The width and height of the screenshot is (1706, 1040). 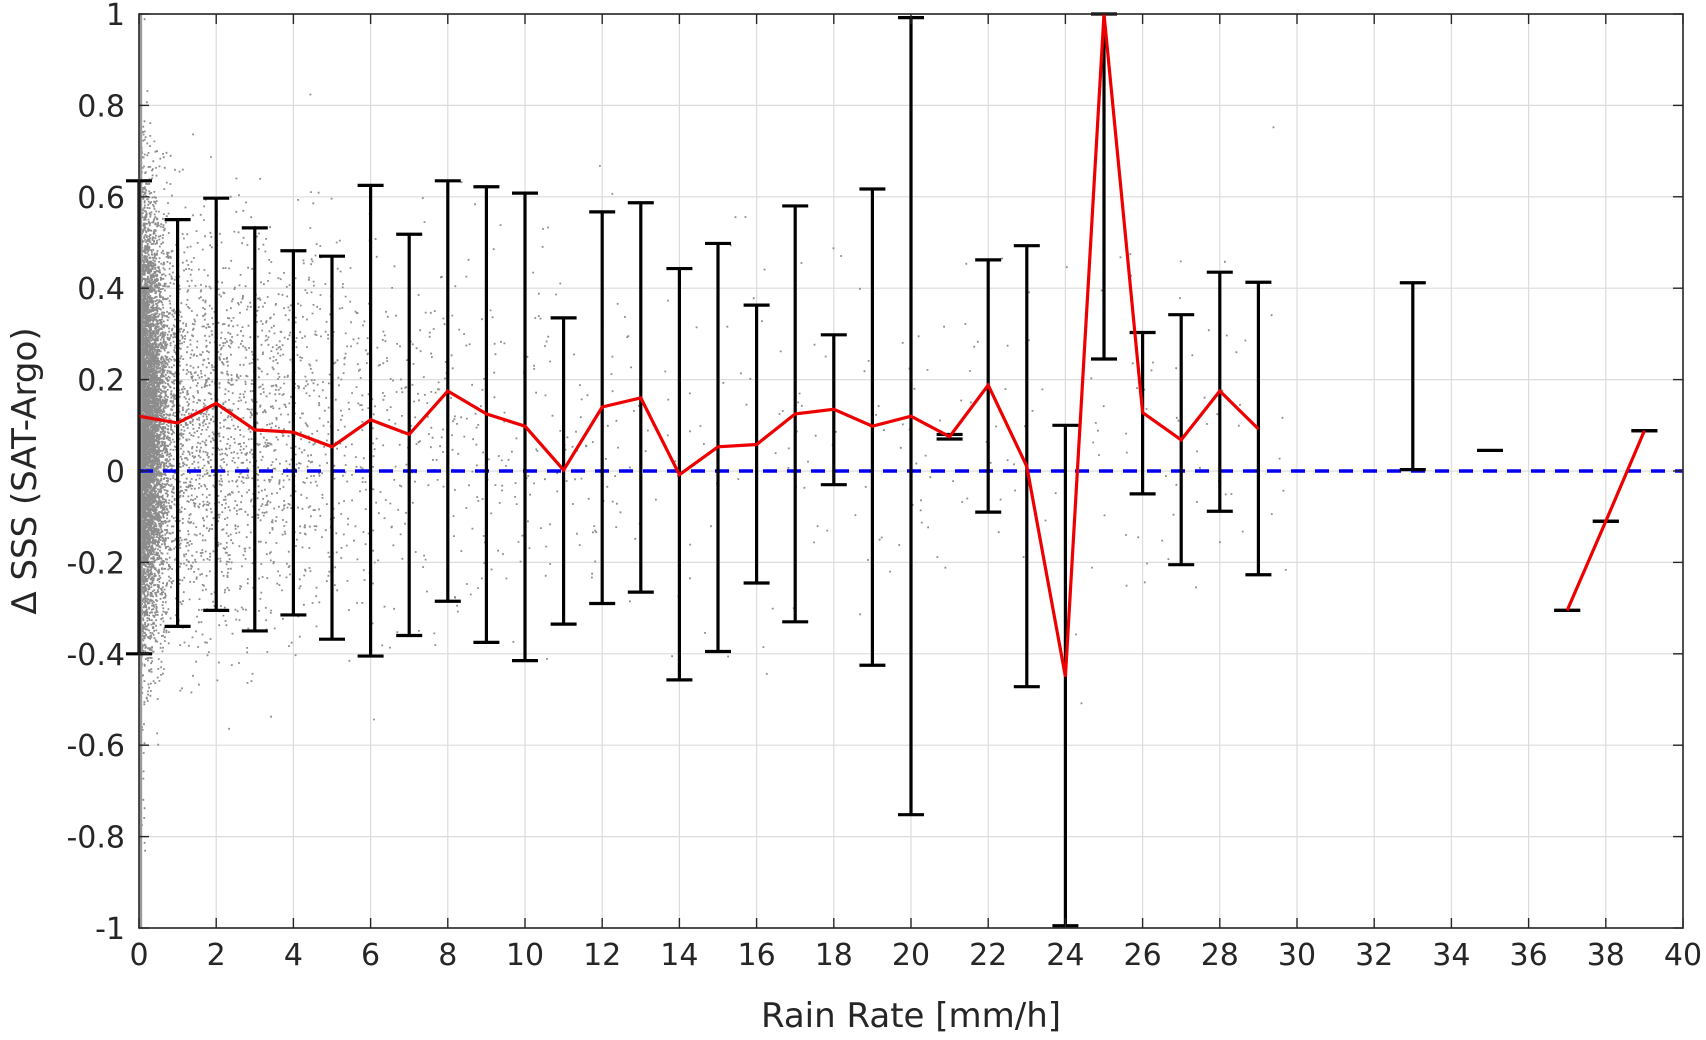 I want to click on x-tick-label: 20, so click(x=911, y=955).